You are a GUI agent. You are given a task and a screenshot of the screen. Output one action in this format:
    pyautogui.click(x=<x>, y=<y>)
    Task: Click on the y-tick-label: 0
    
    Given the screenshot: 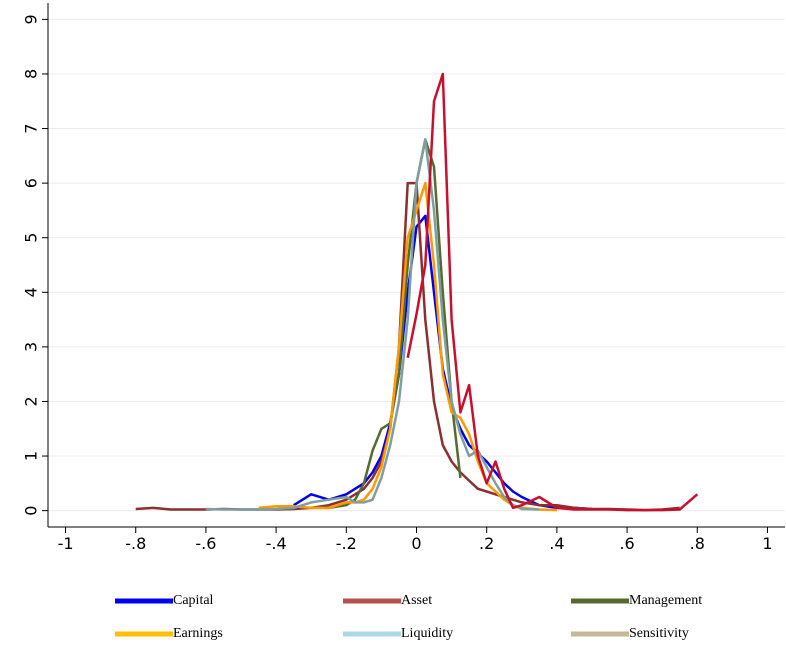 What is the action you would take?
    pyautogui.click(x=31, y=511)
    